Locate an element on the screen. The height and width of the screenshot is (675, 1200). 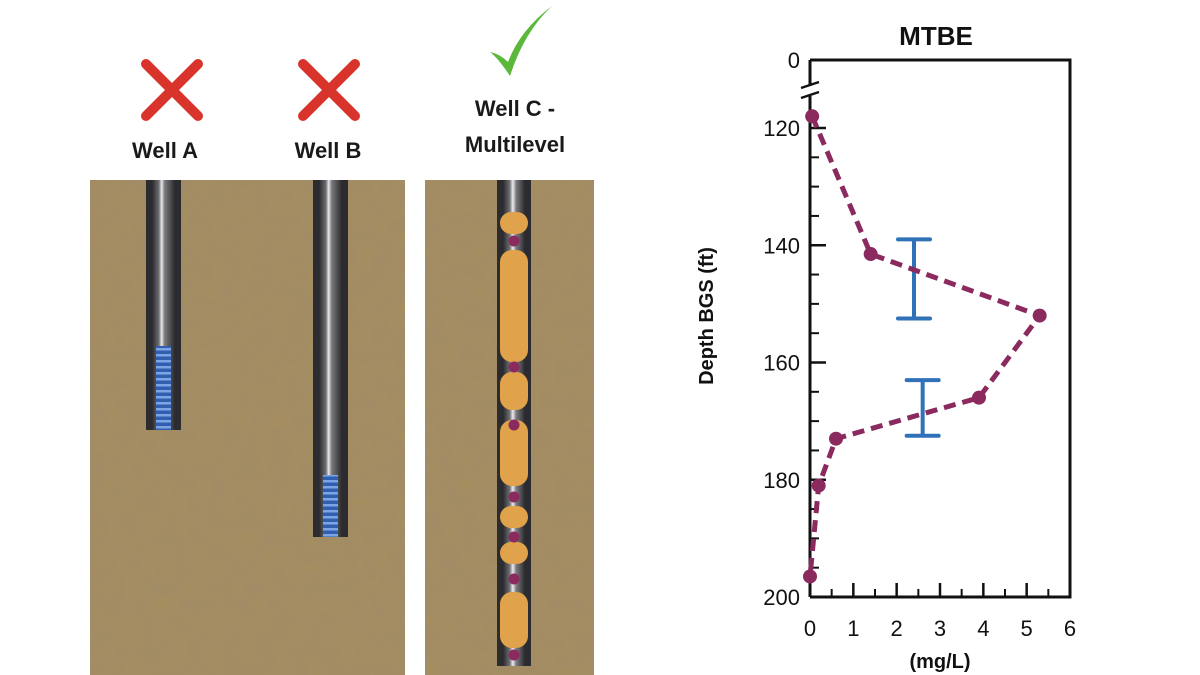
well-c-label-line1: Well C - is located at coordinates (515, 108).